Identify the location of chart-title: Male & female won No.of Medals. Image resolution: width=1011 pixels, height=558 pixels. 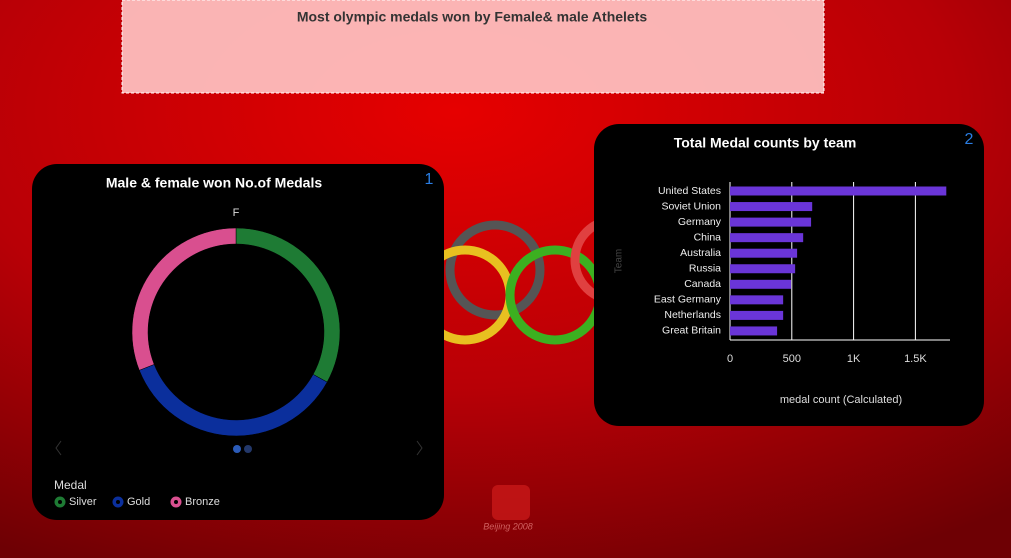
(214, 183).